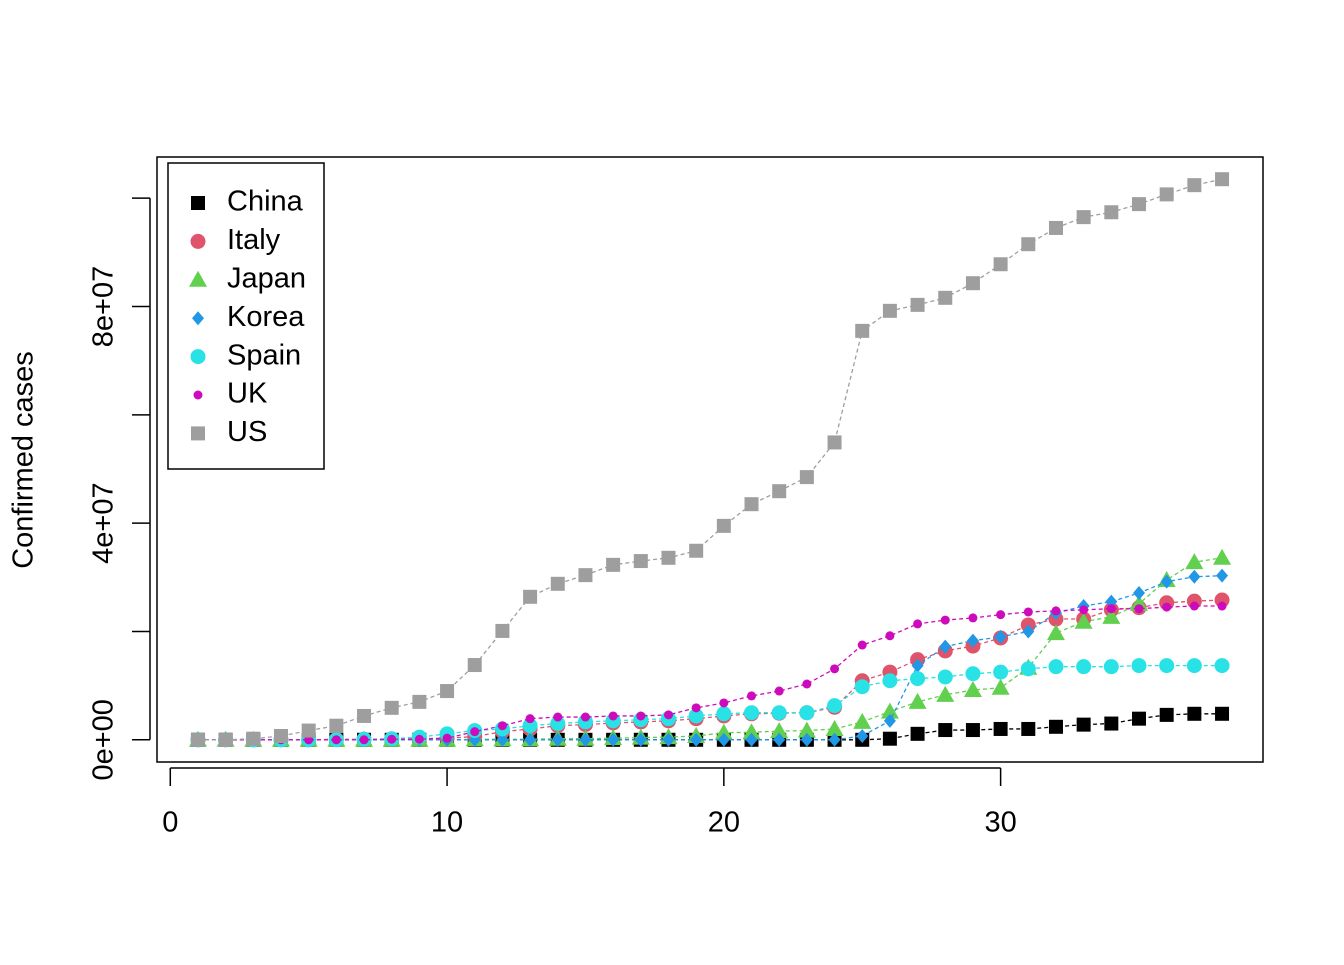  What do you see at coordinates (724, 823) in the screenshot?
I see `x-tick-label: 20` at bounding box center [724, 823].